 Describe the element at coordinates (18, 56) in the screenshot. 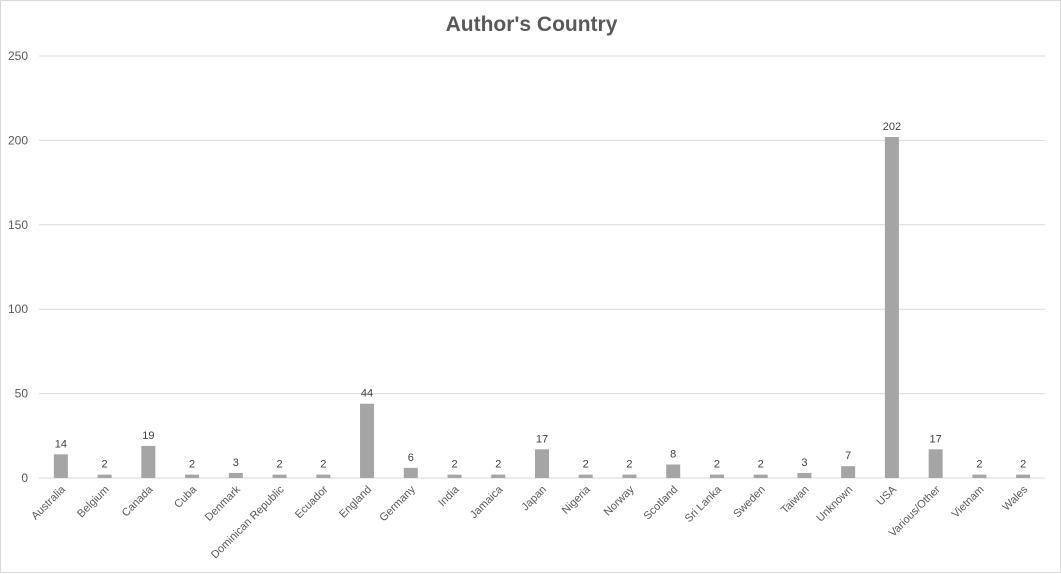

I see `y-tick-label: 250` at that location.